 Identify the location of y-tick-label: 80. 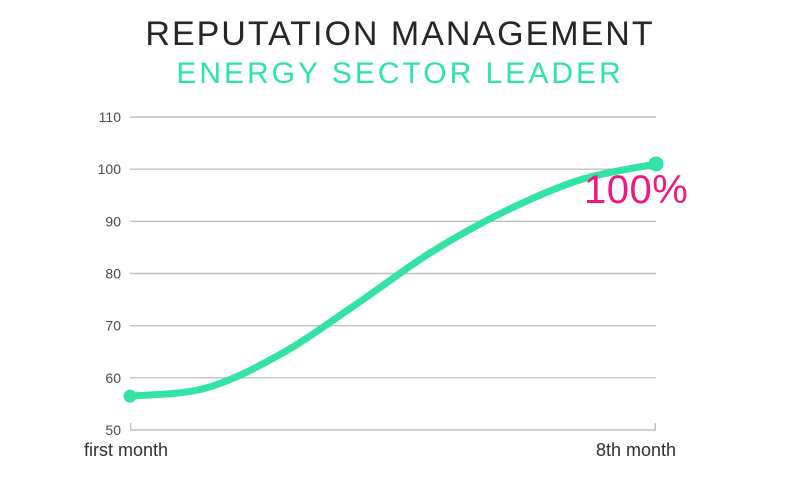
(113, 274).